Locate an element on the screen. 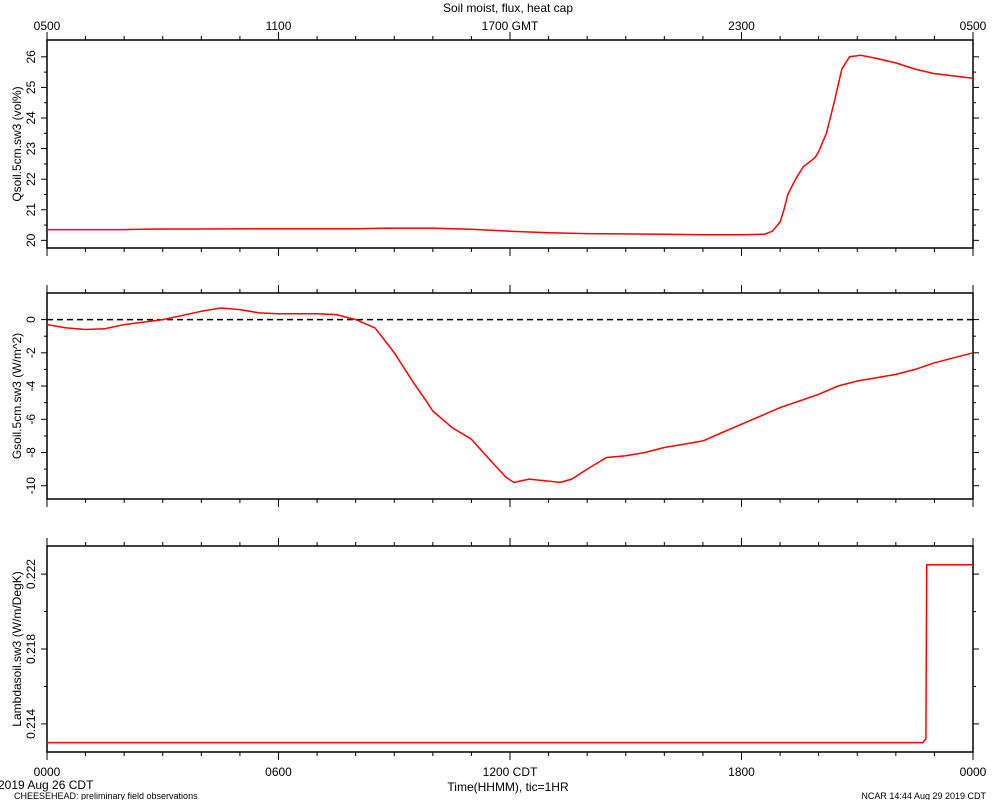 The width and height of the screenshot is (1000, 800). x-axis-label: Time(HHMM), tic=1HR is located at coordinates (508, 787).